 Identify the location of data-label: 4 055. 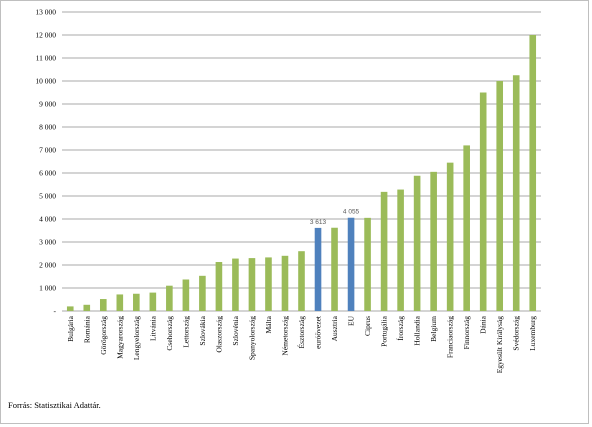
(351, 212).